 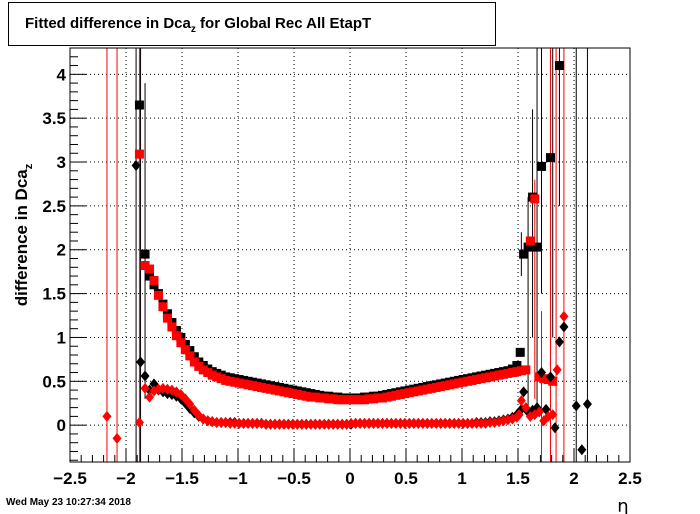 What do you see at coordinates (54, 118) in the screenshot?
I see `y-tick-label: 3.5` at bounding box center [54, 118].